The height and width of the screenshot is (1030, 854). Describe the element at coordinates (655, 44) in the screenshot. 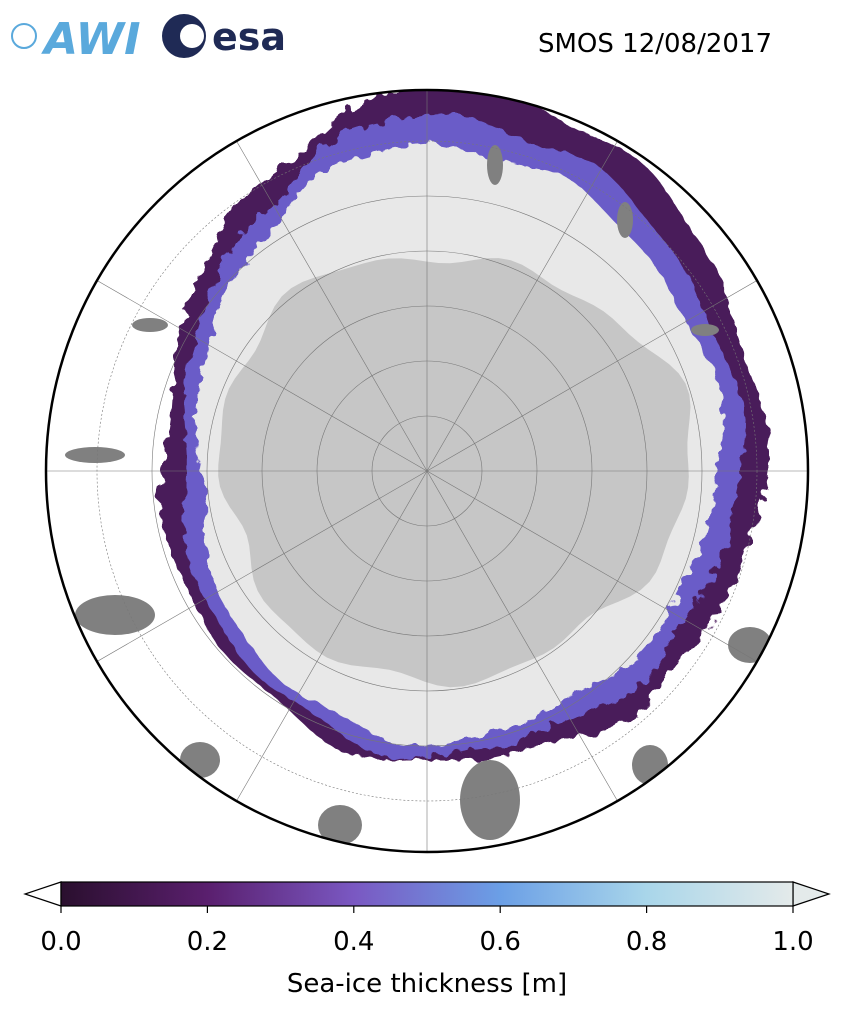

I see `map-title: SMOS 12/08/2017` at that location.